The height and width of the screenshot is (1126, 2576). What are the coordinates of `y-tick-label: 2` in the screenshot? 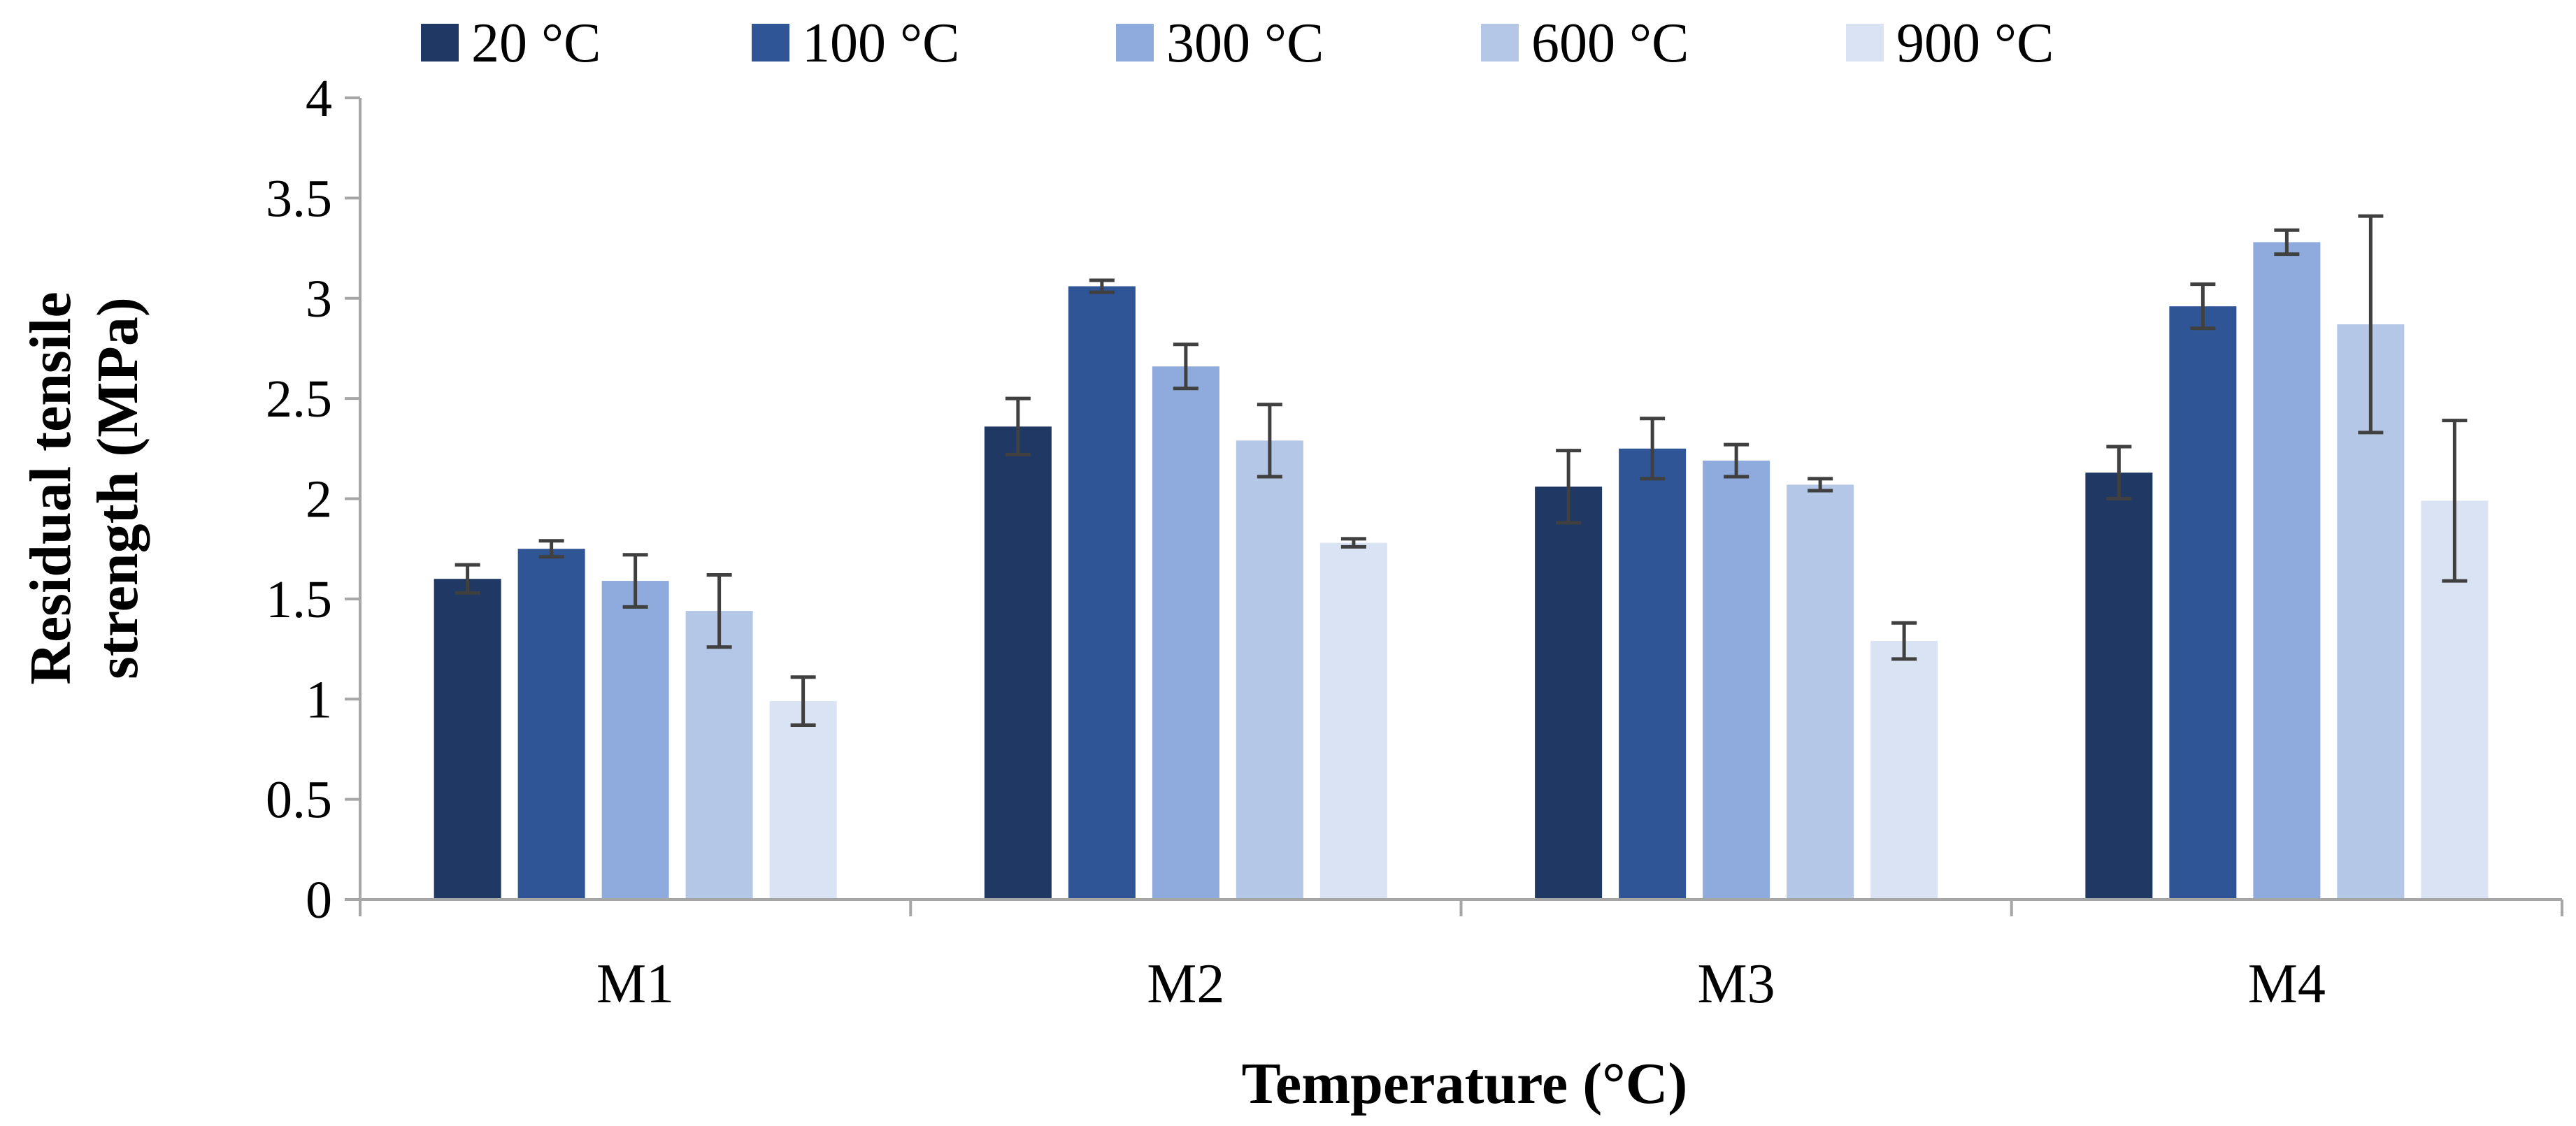 It's located at (319, 500).